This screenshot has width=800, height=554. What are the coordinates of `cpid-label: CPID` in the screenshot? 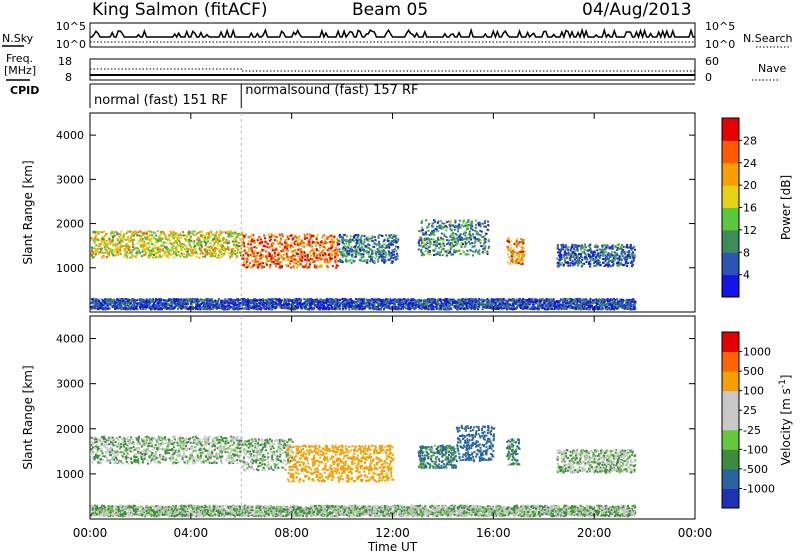 It's located at (25, 90).